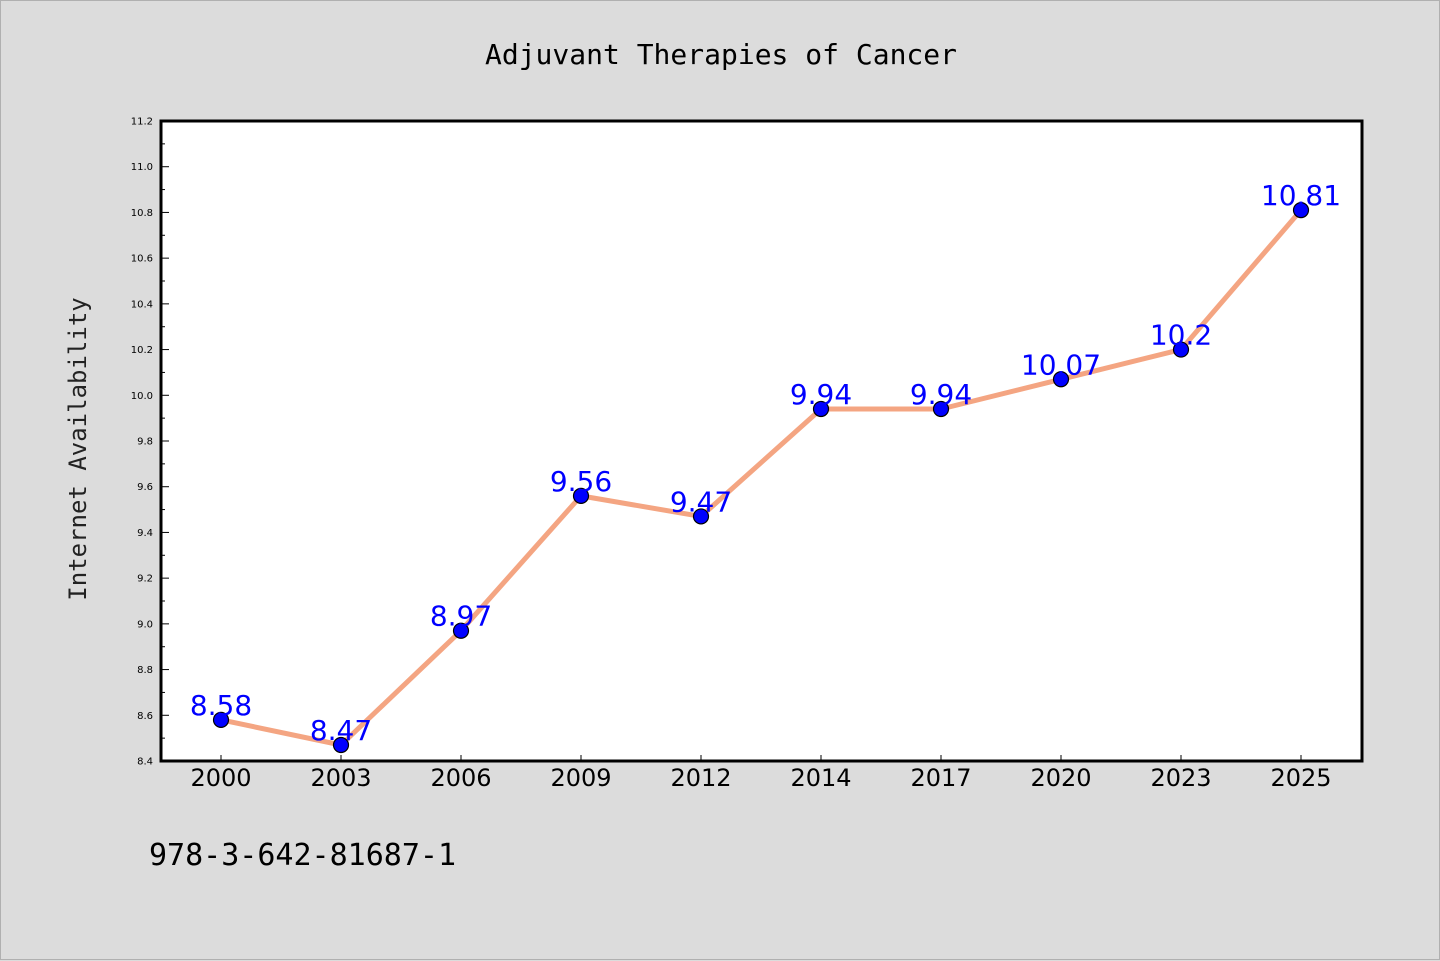 The width and height of the screenshot is (1440, 961). What do you see at coordinates (145, 624) in the screenshot?
I see `y-tick-label: 9.0` at bounding box center [145, 624].